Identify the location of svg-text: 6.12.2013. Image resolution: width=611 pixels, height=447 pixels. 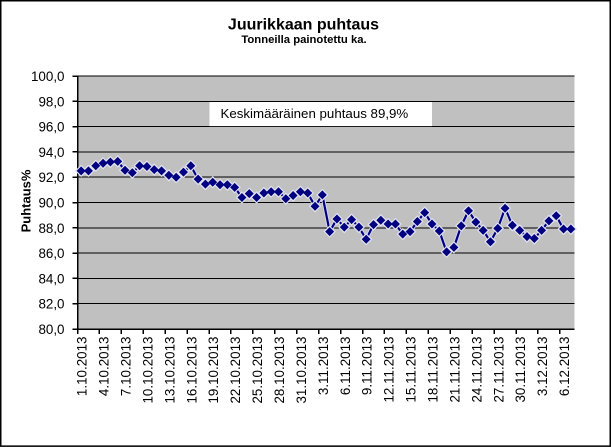
(564, 367).